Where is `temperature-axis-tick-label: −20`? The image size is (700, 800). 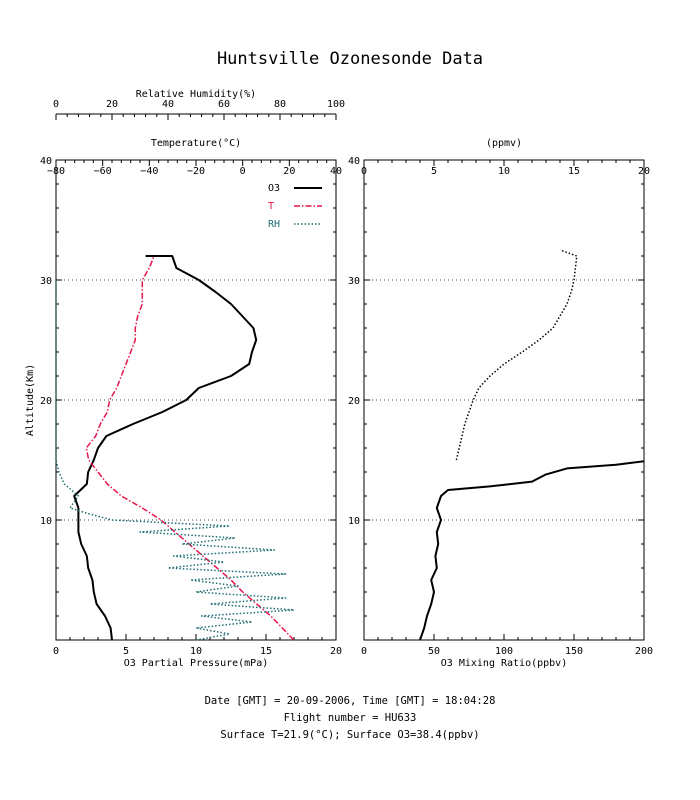
temperature-axis-tick-label: −20 is located at coordinates (196, 171).